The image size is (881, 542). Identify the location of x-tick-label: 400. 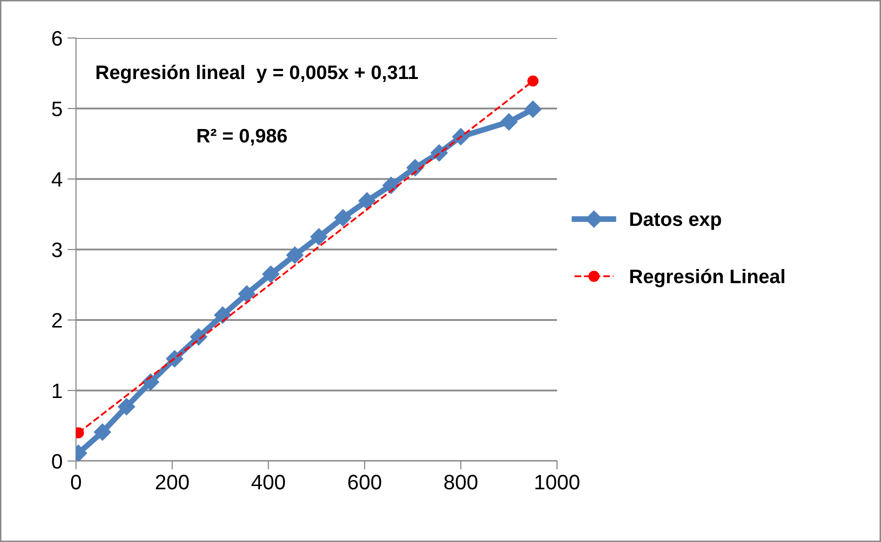
(268, 482).